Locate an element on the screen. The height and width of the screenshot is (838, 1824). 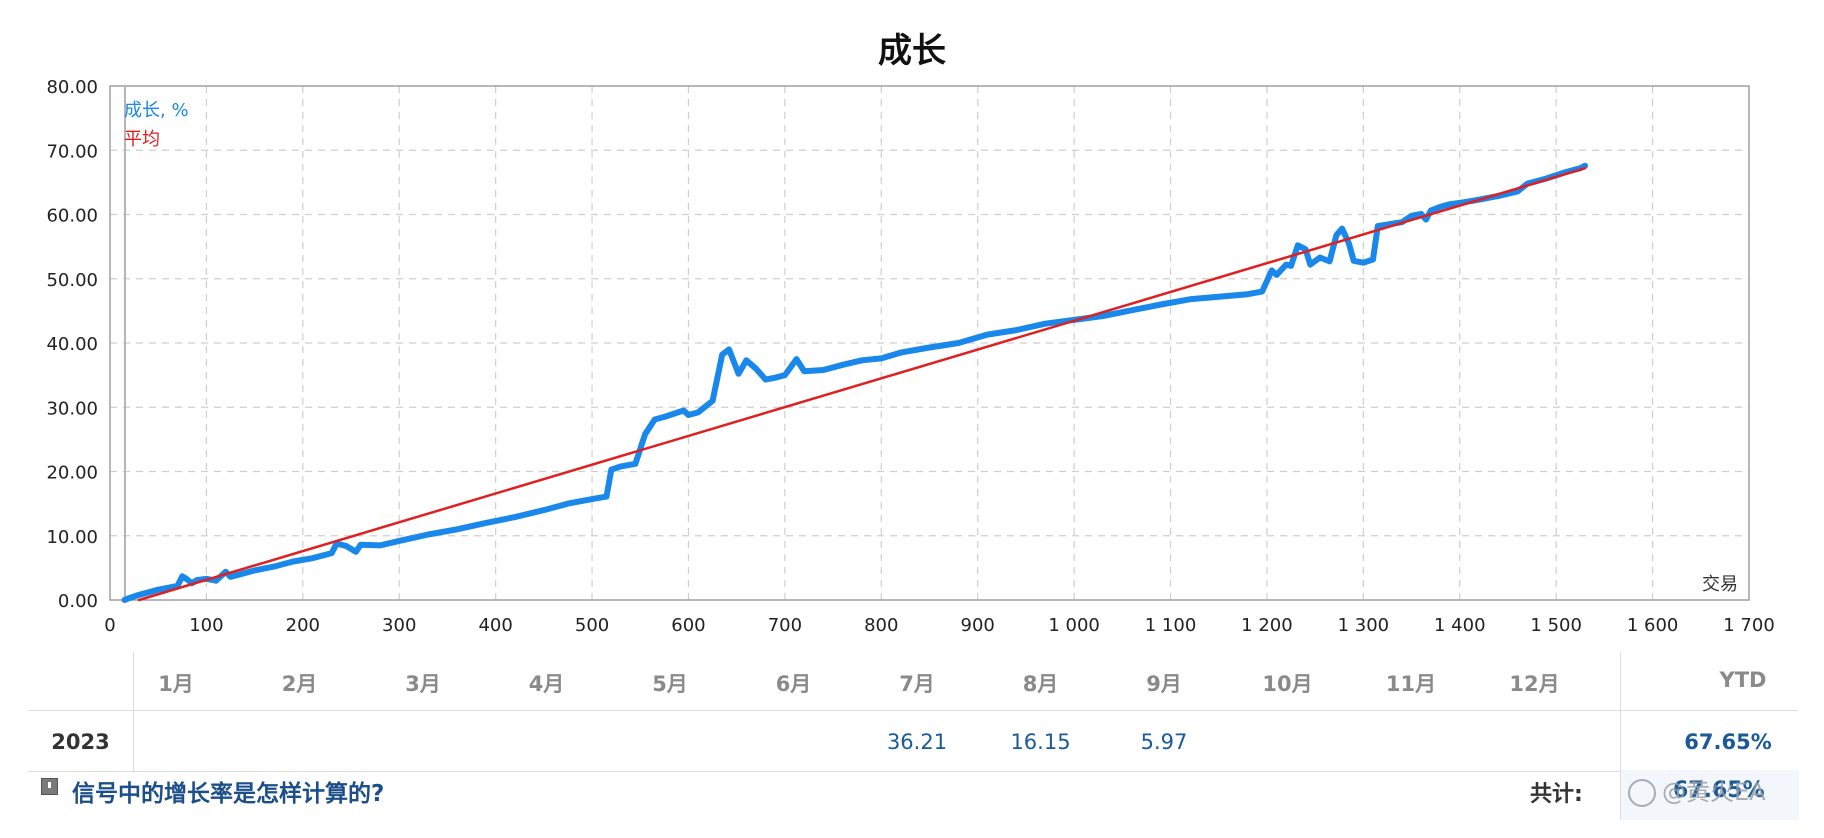
month-header: 3月 is located at coordinates (423, 684).